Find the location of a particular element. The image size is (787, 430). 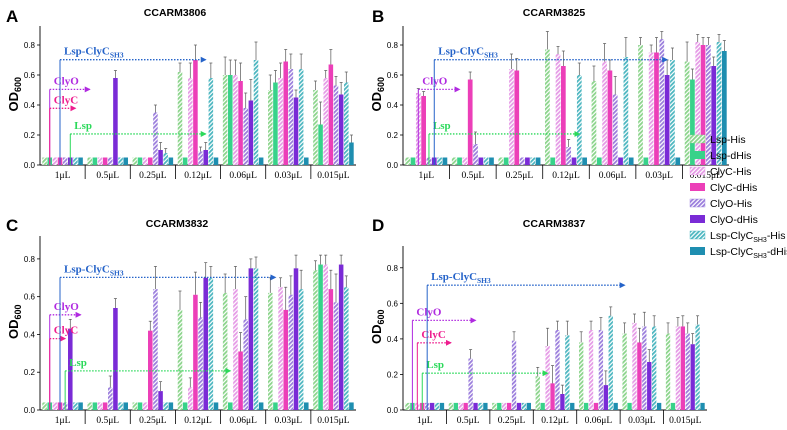

legend-item: ClyO-dHis is located at coordinates (724, 220).